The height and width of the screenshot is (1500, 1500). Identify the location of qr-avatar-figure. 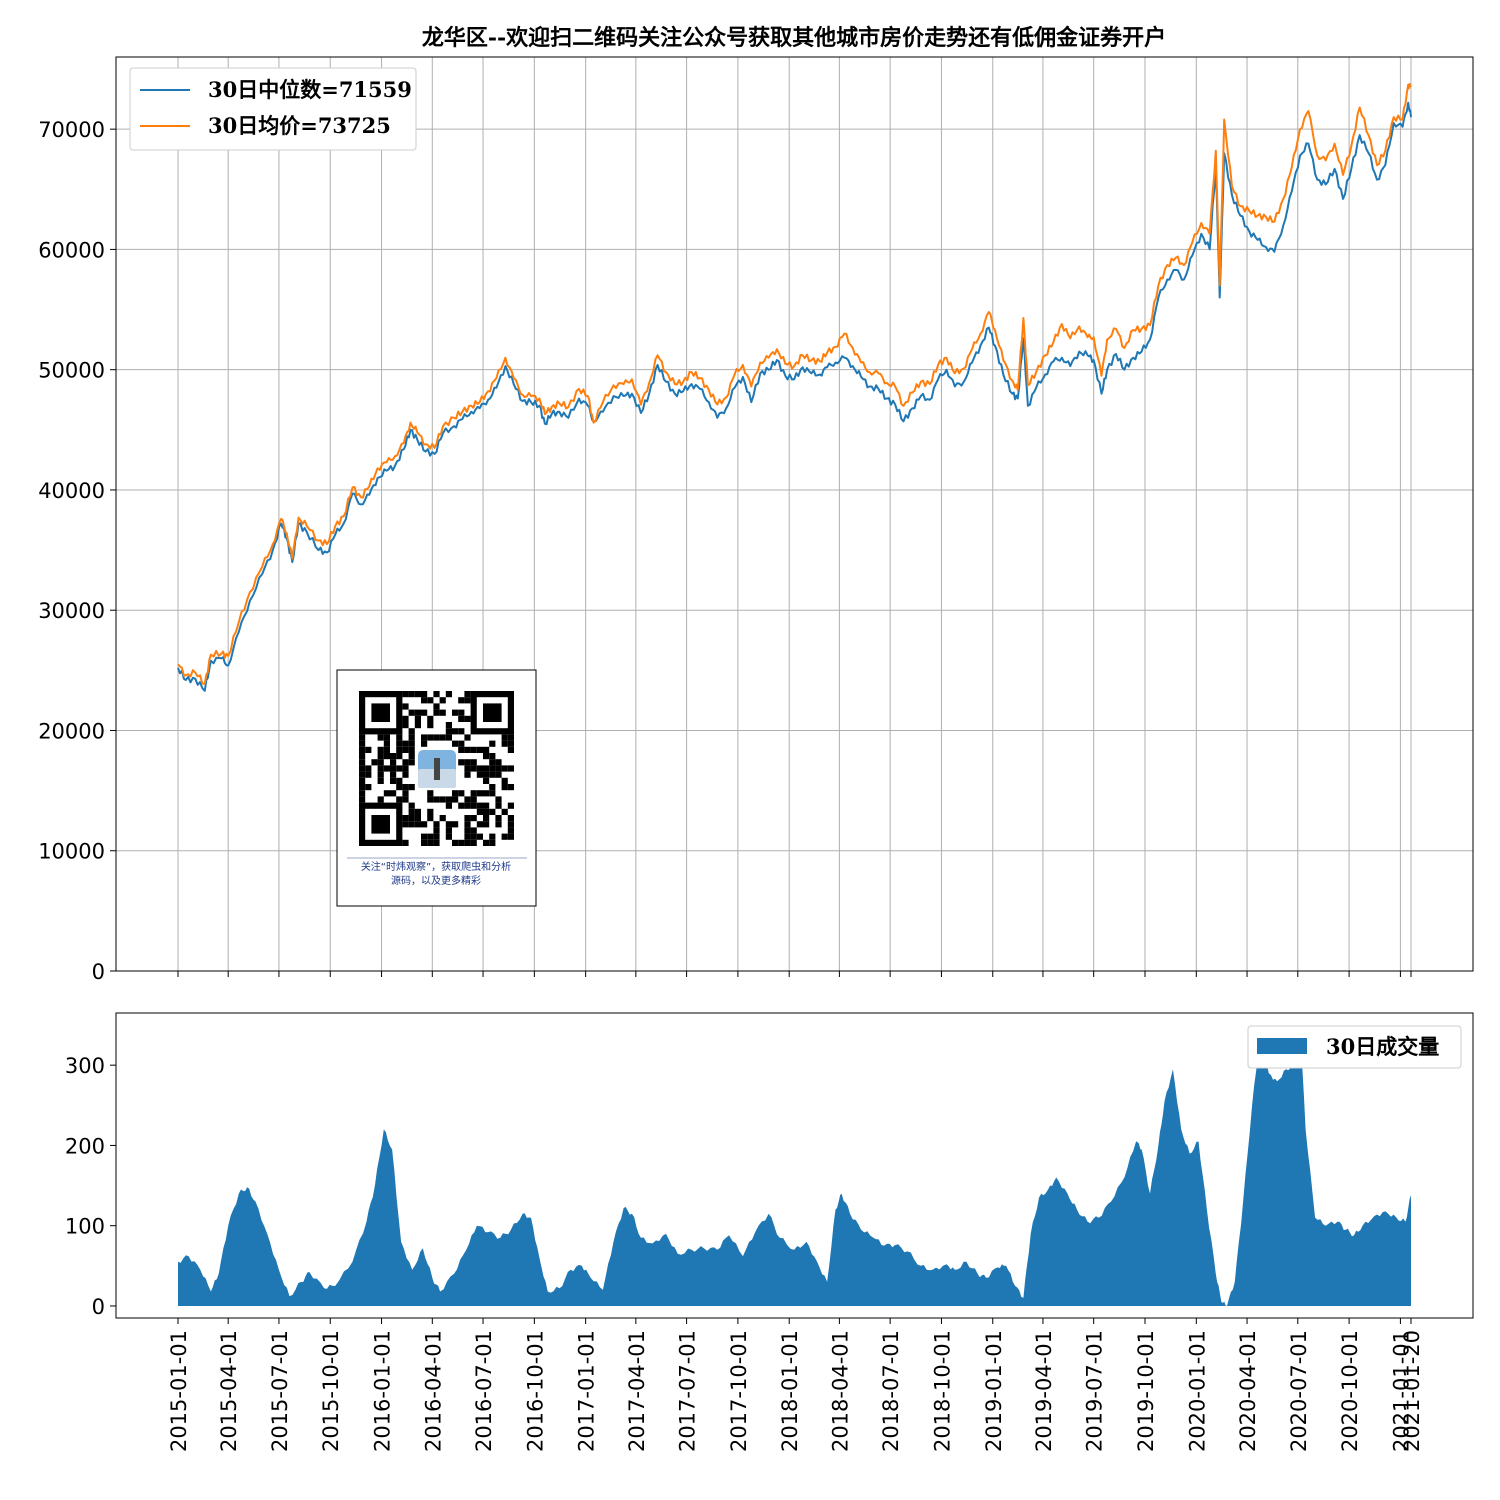
(437, 769).